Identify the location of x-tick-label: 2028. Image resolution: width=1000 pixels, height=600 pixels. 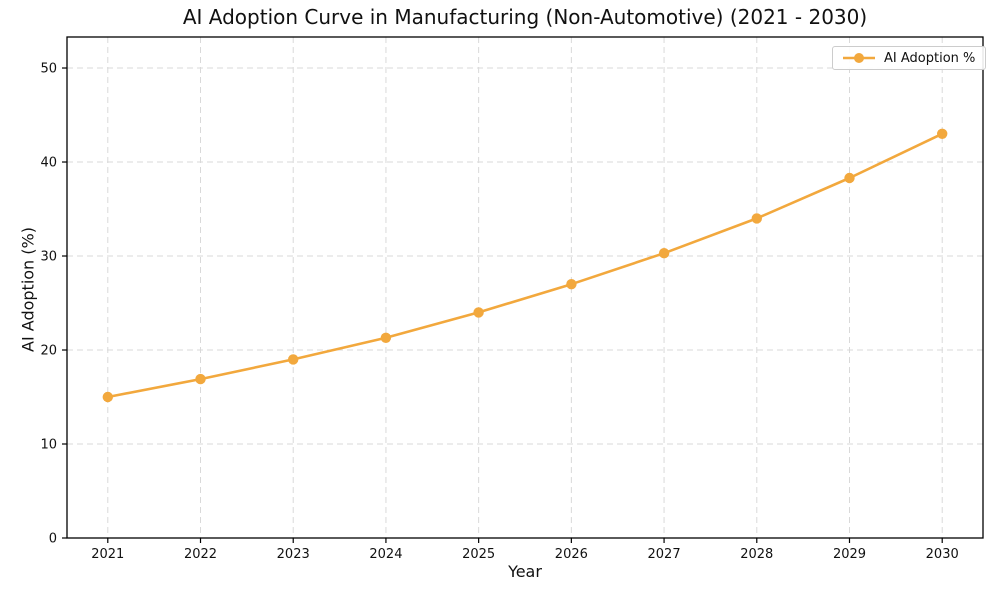
(756, 554).